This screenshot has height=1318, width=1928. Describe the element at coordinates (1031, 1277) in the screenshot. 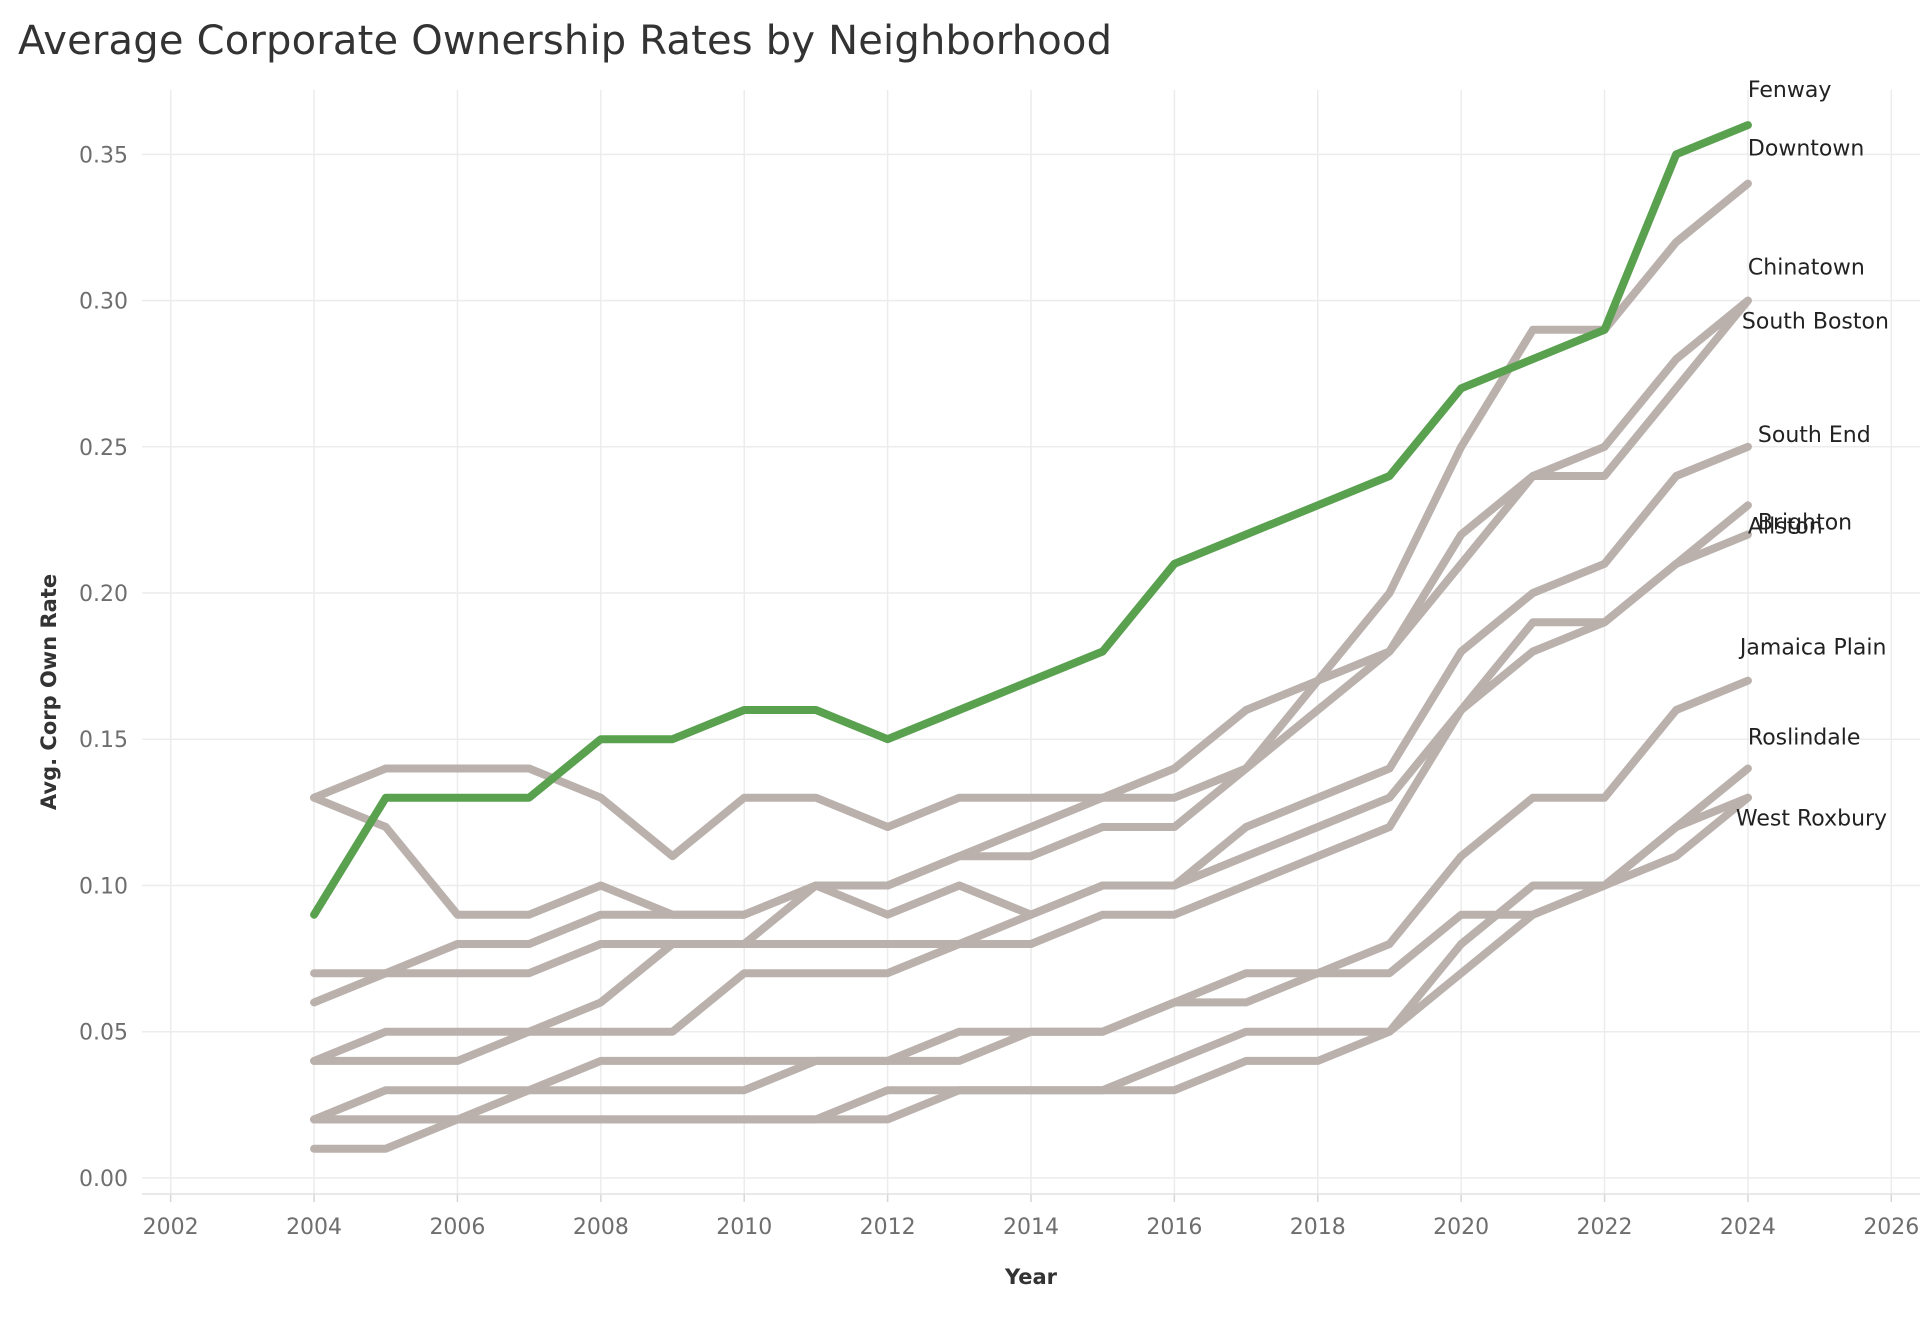

I see `x-axis-title: Year` at that location.